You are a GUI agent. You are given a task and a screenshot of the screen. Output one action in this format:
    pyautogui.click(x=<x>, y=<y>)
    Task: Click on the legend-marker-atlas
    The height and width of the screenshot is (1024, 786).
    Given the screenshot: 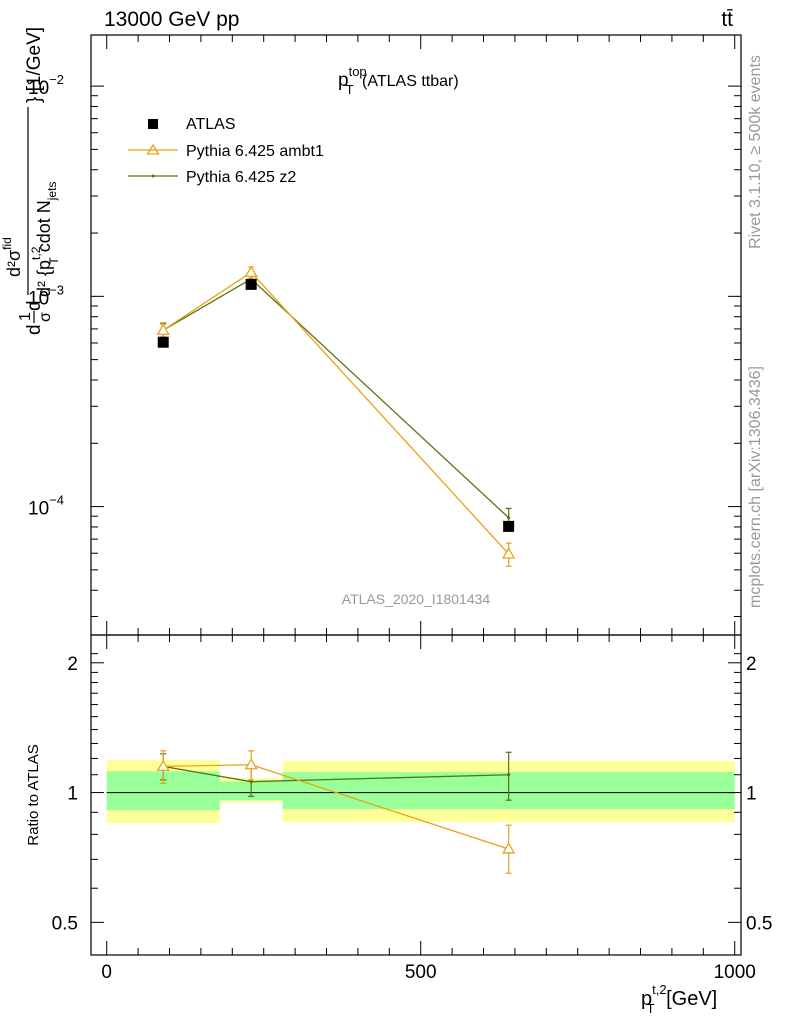 What is the action you would take?
    pyautogui.click(x=153, y=124)
    